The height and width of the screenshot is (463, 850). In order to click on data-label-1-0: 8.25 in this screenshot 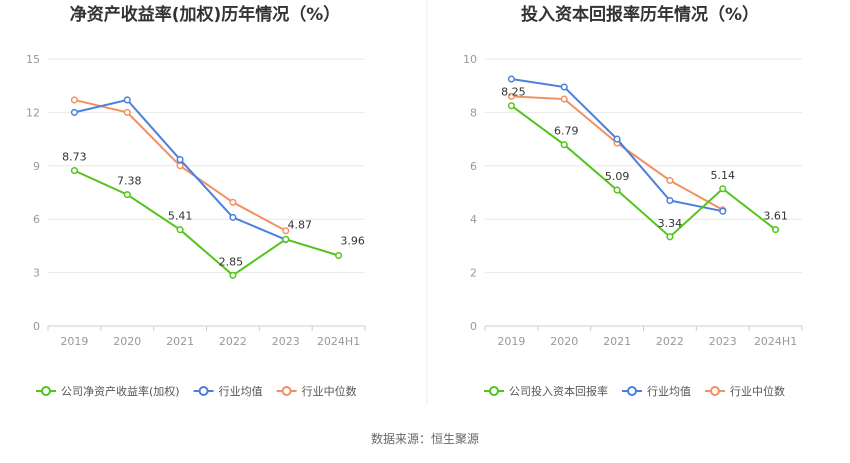, I will do `click(513, 92)`.